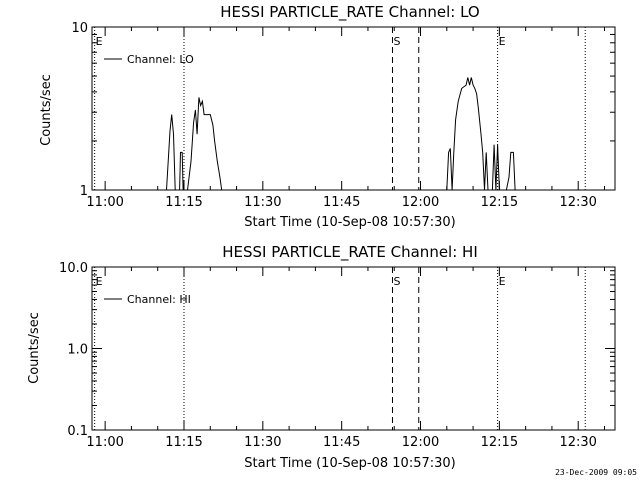 The image size is (640, 480). I want to click on panel-hi-xtick-label: 11:15, so click(183, 442).